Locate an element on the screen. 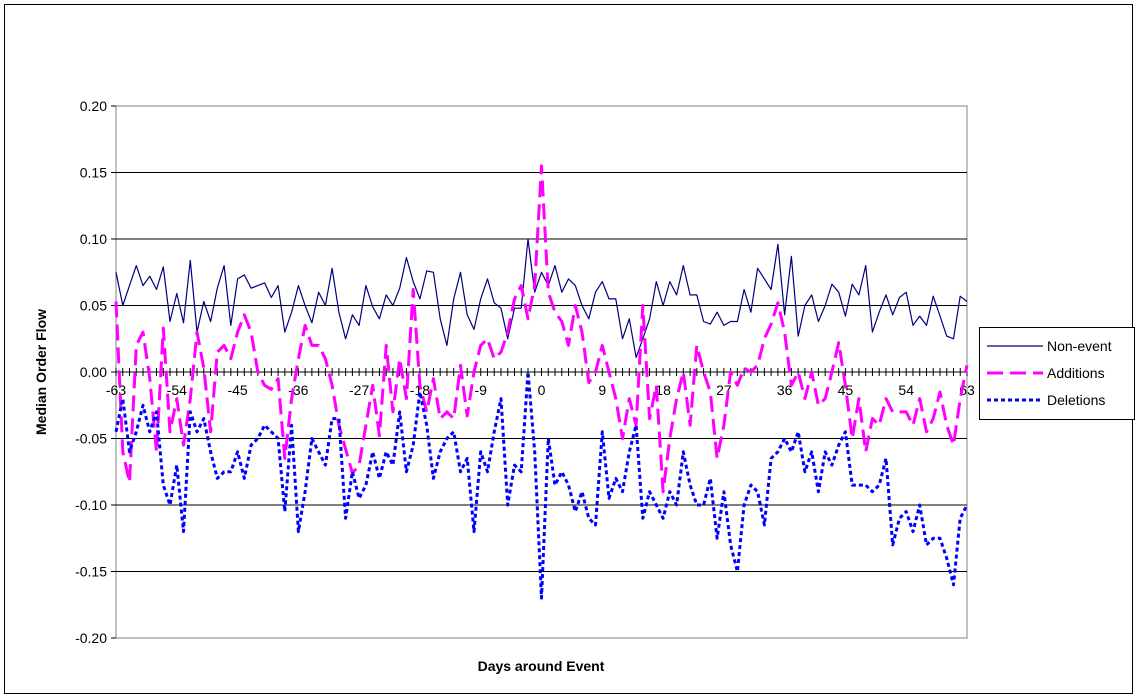  y-tick-label: 0.15 is located at coordinates (93, 173).